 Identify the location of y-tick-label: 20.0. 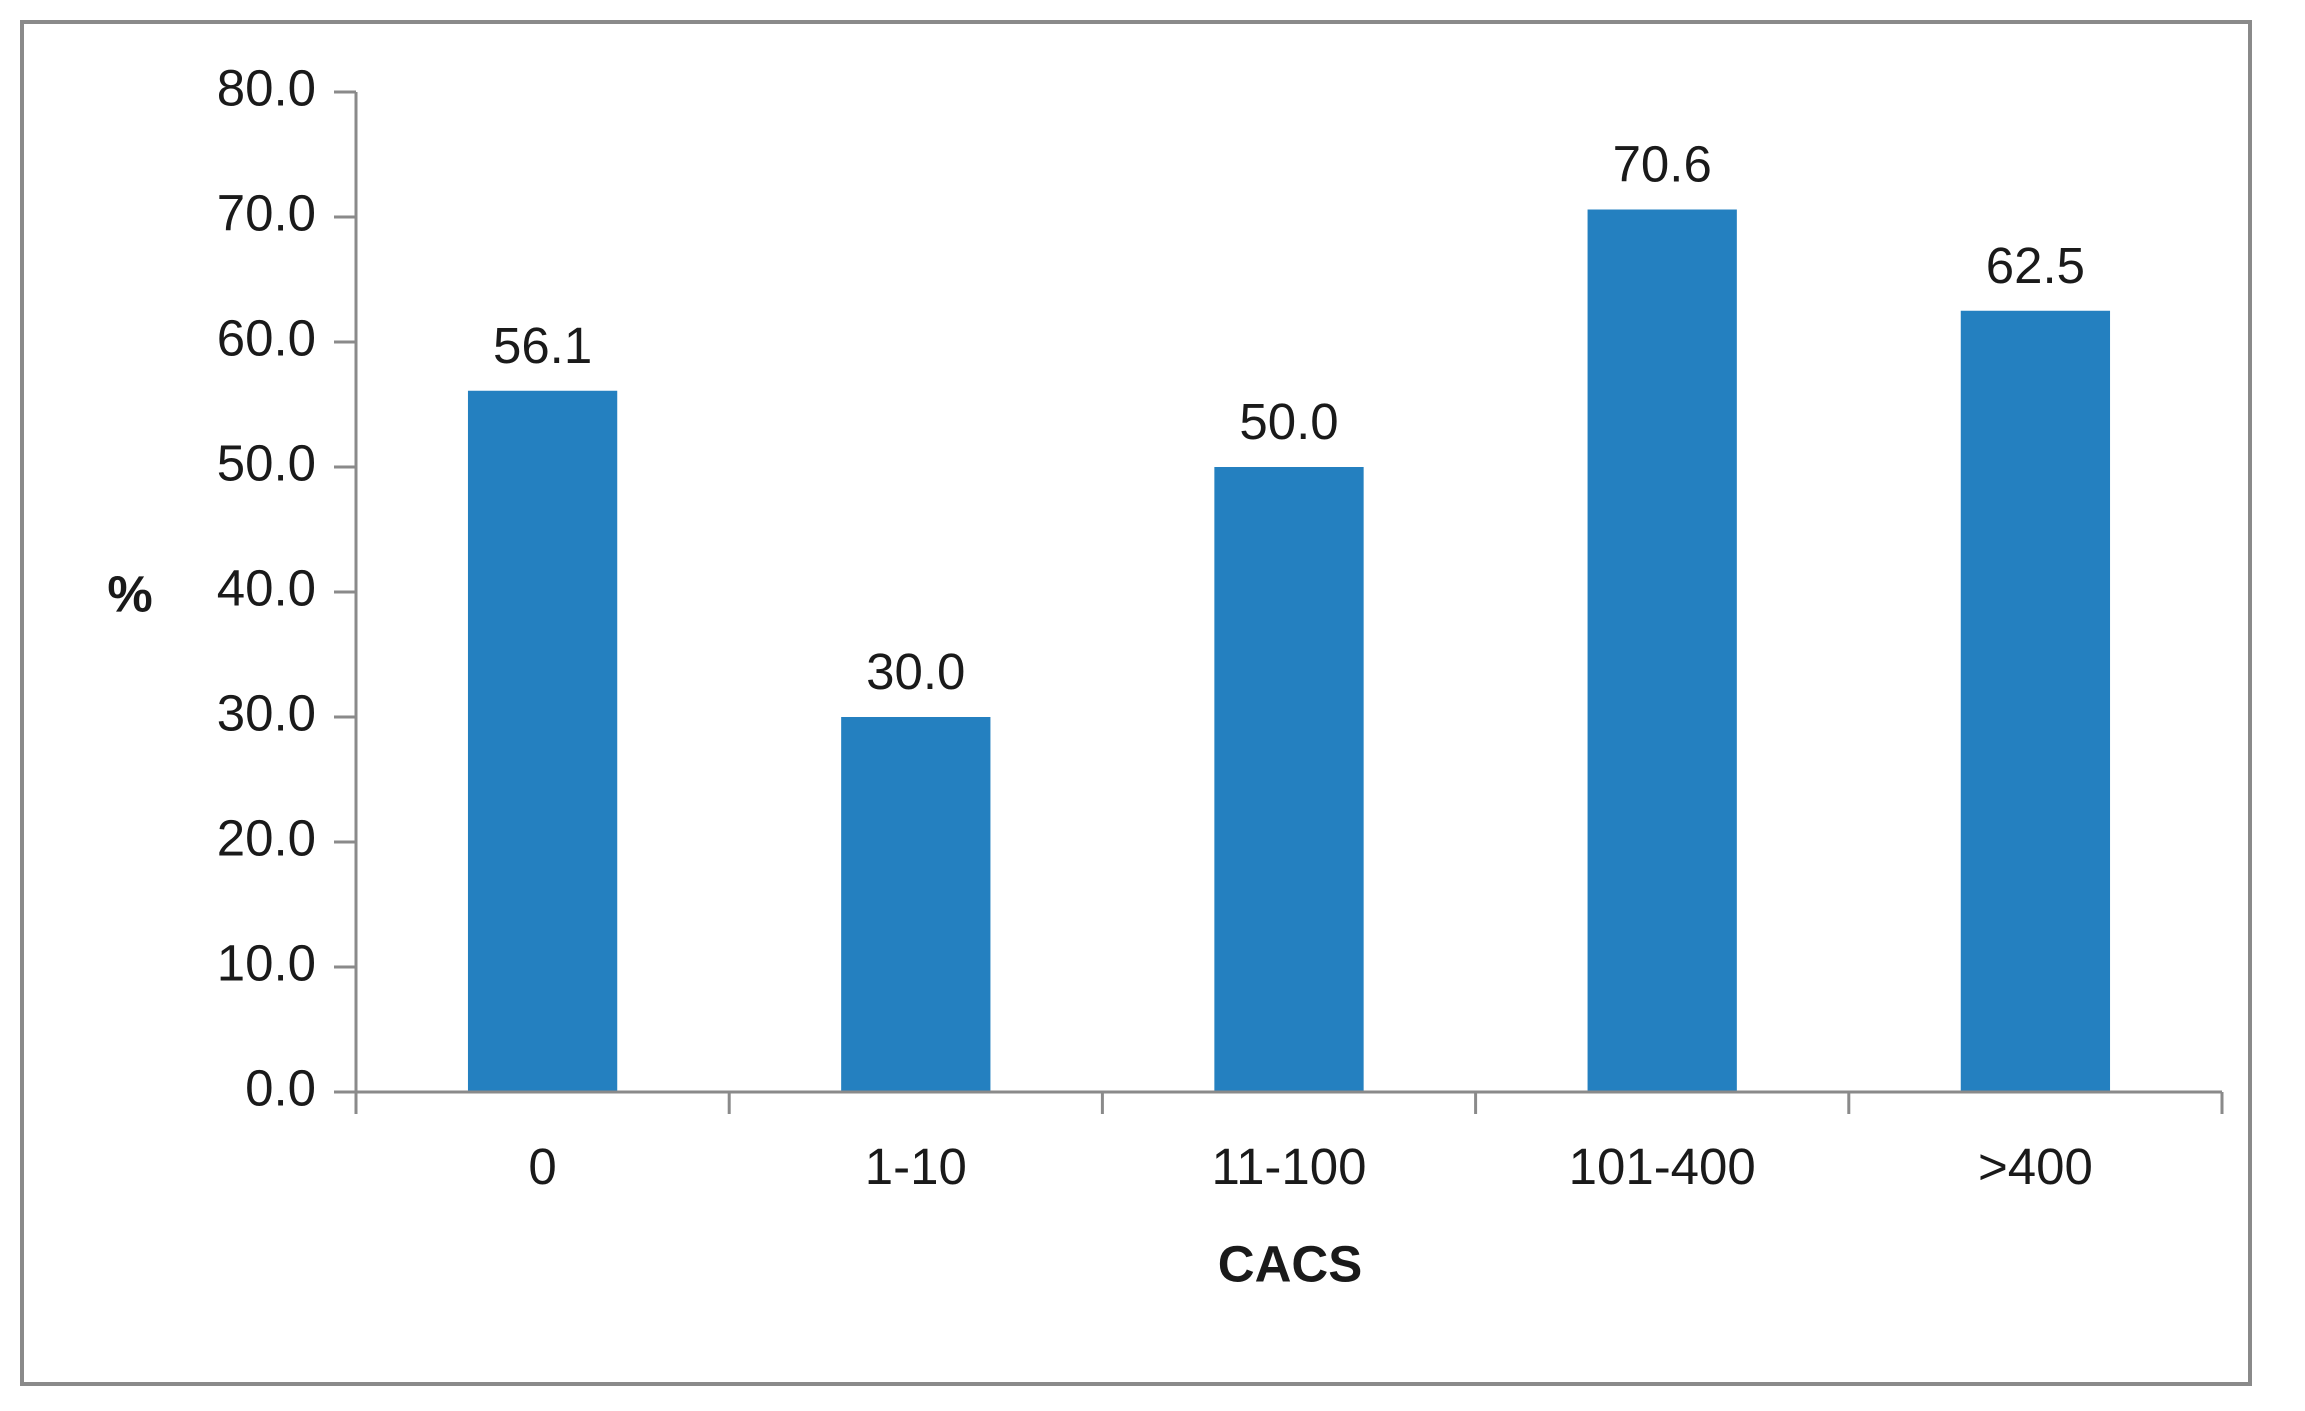
(266, 837).